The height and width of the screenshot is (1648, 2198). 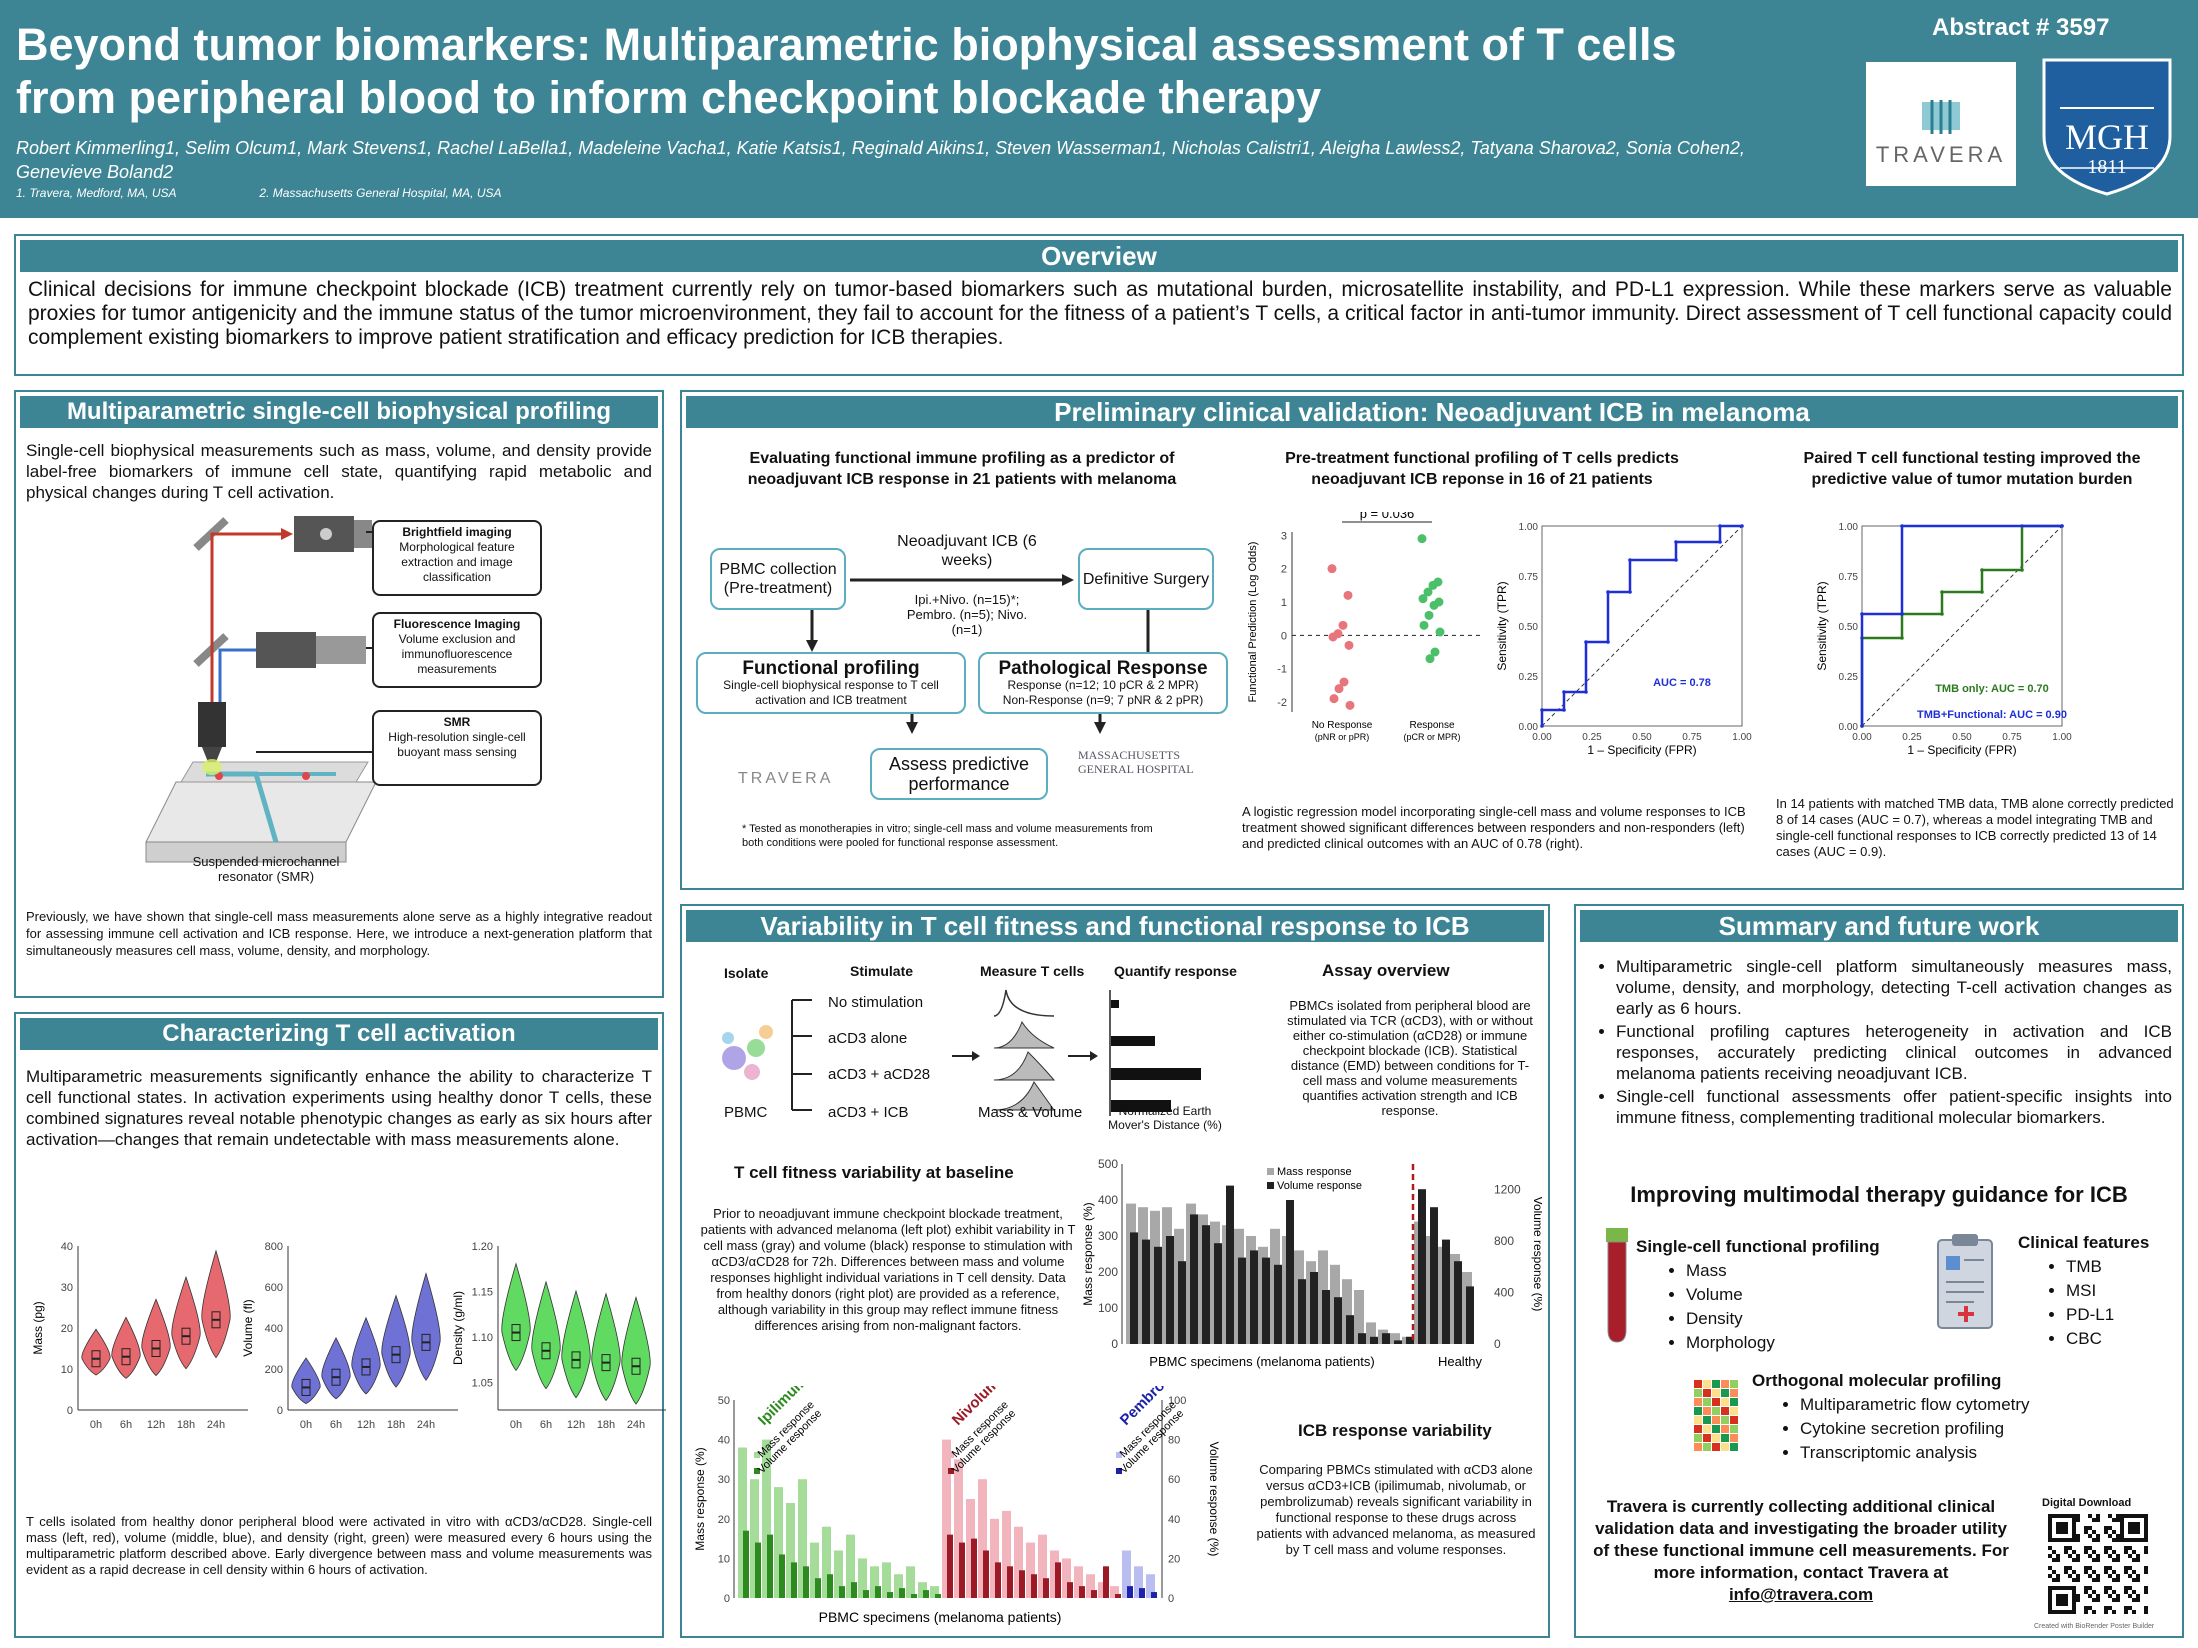 I want to click on qr-code, so click(x=2098, y=1564).